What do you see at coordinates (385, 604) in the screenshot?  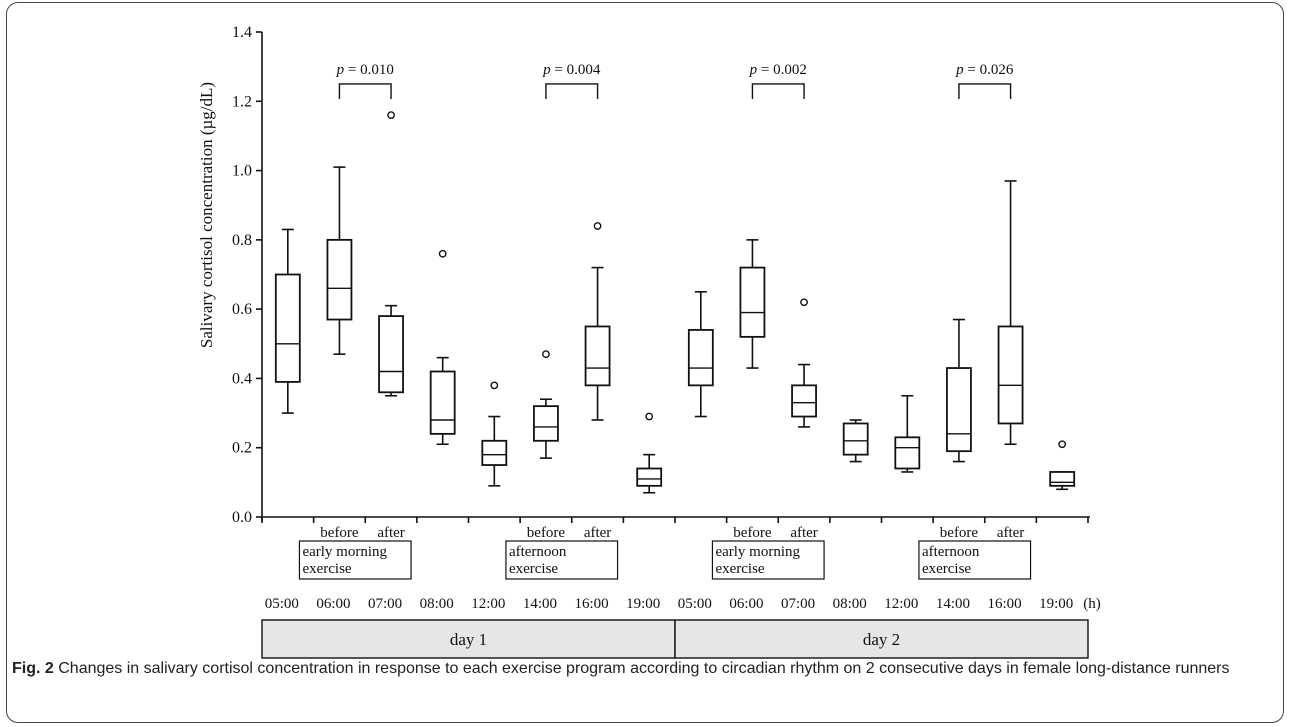 I see `time-label: 07:00` at bounding box center [385, 604].